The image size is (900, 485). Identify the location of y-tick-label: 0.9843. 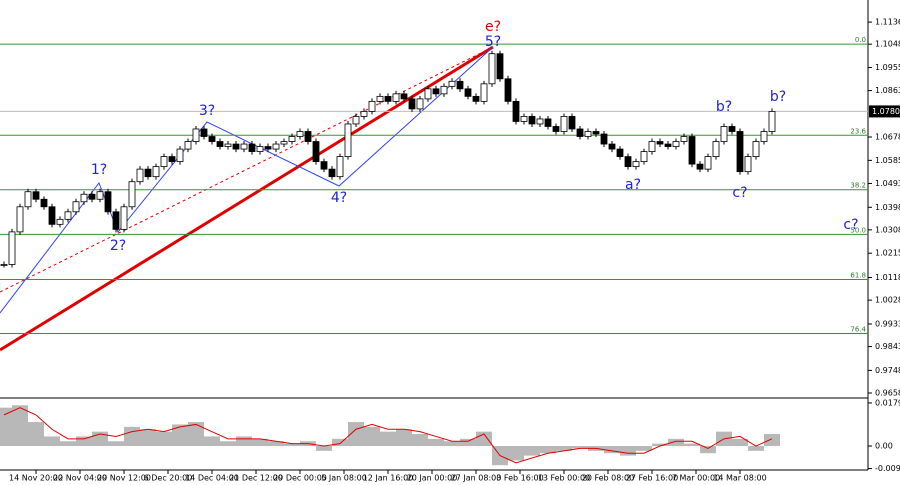
(887, 346).